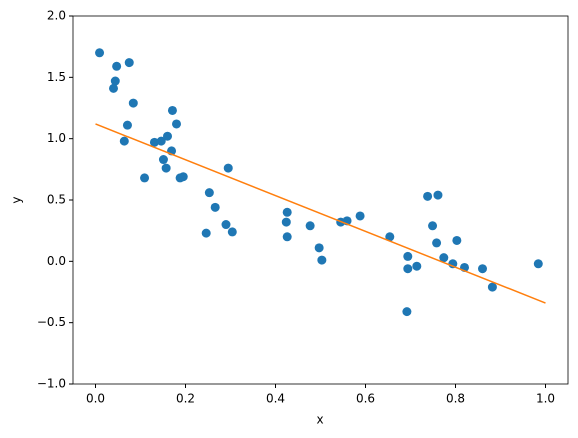 This screenshot has height=438, width=578. Describe the element at coordinates (51, 384) in the screenshot. I see `y-tick-label: −1.0` at that location.